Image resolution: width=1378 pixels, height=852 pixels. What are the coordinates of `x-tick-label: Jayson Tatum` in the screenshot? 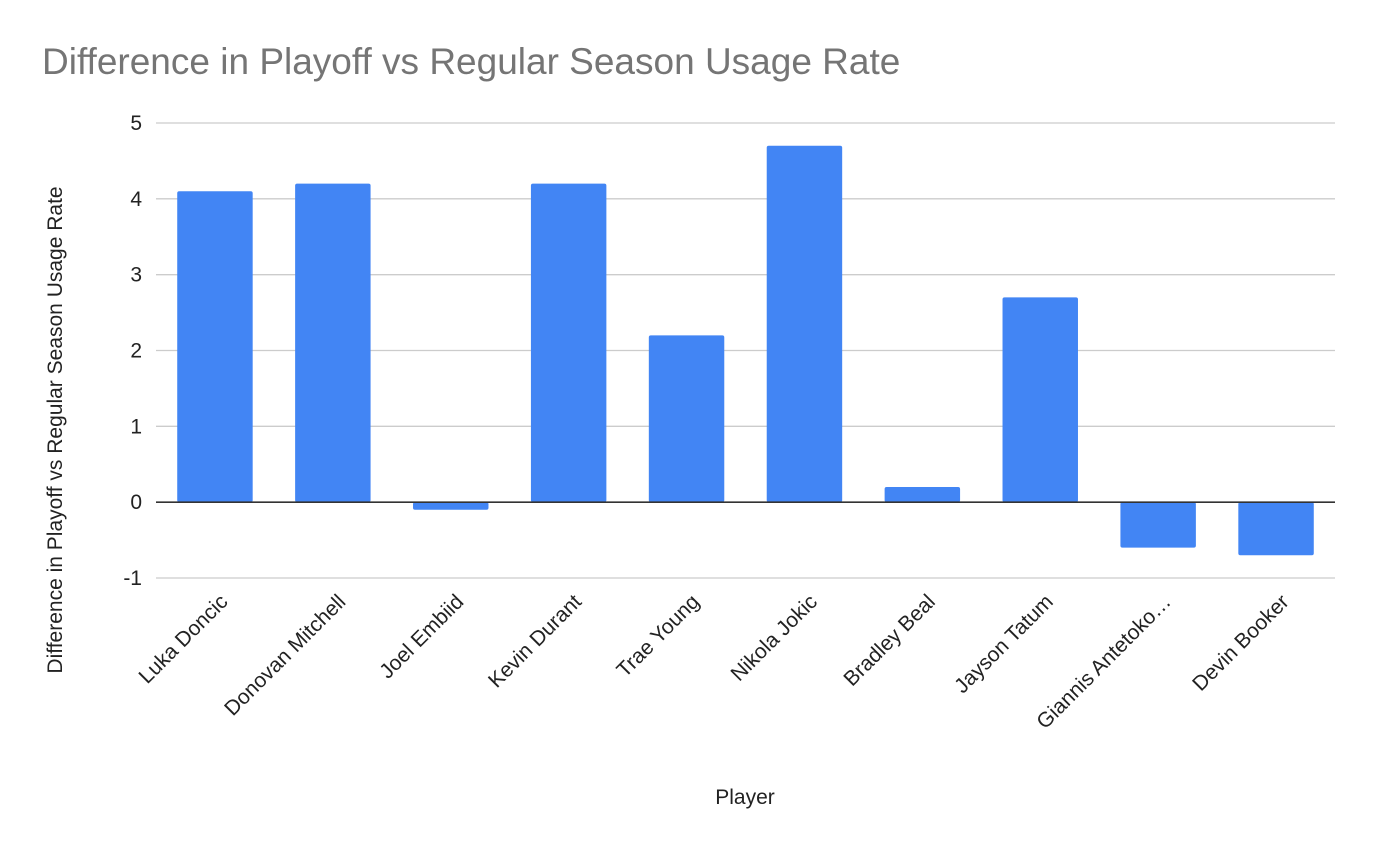 It's located at (1004, 644).